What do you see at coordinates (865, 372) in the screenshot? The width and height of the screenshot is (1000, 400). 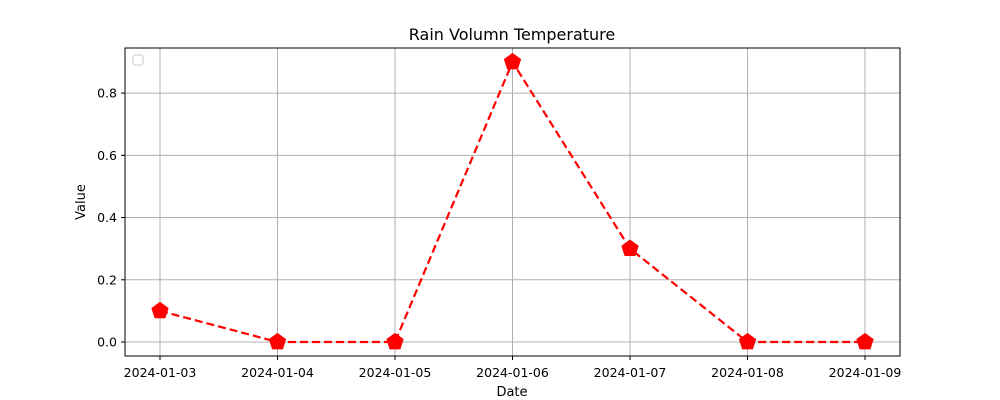 I see `x-tick-label: 2024-01-09` at bounding box center [865, 372].